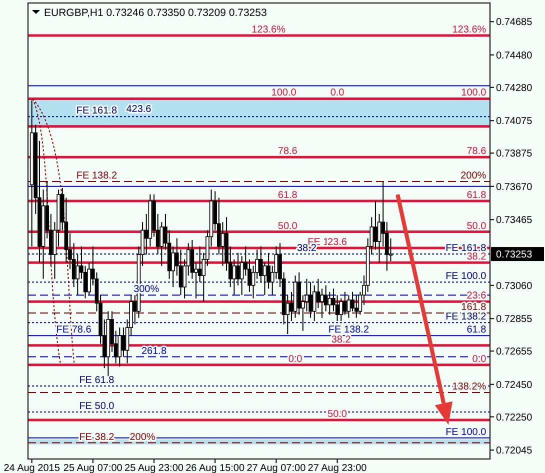 This screenshot has width=545, height=473. Describe the element at coordinates (32, 468) in the screenshot. I see `x-tick-label: 24 Aug 2015` at that location.